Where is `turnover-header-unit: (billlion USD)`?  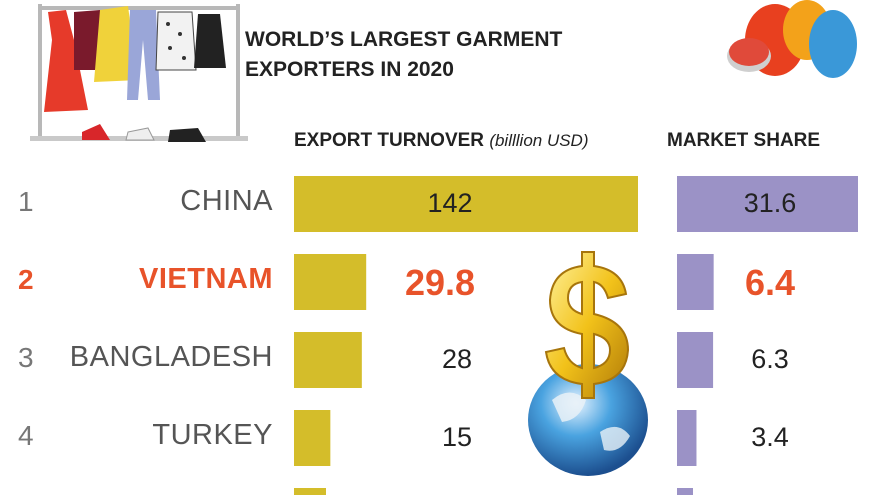
turnover-header-unit: (billlion USD) is located at coordinates (539, 140).